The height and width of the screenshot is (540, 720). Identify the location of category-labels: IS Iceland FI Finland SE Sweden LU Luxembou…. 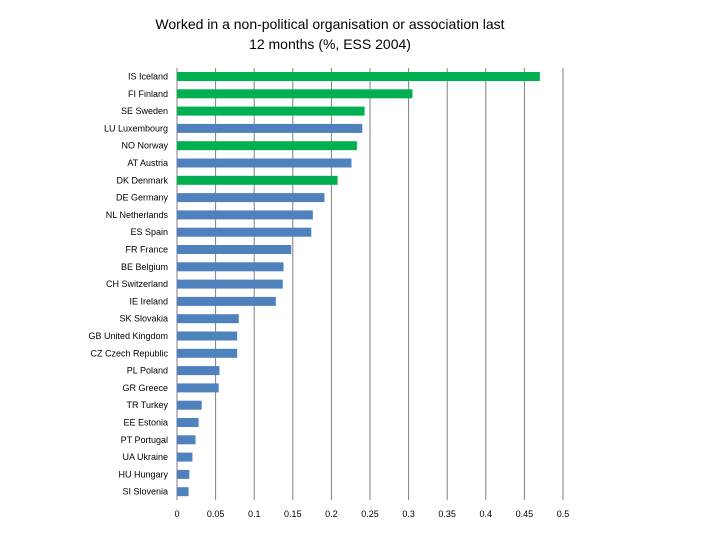
(128, 284).